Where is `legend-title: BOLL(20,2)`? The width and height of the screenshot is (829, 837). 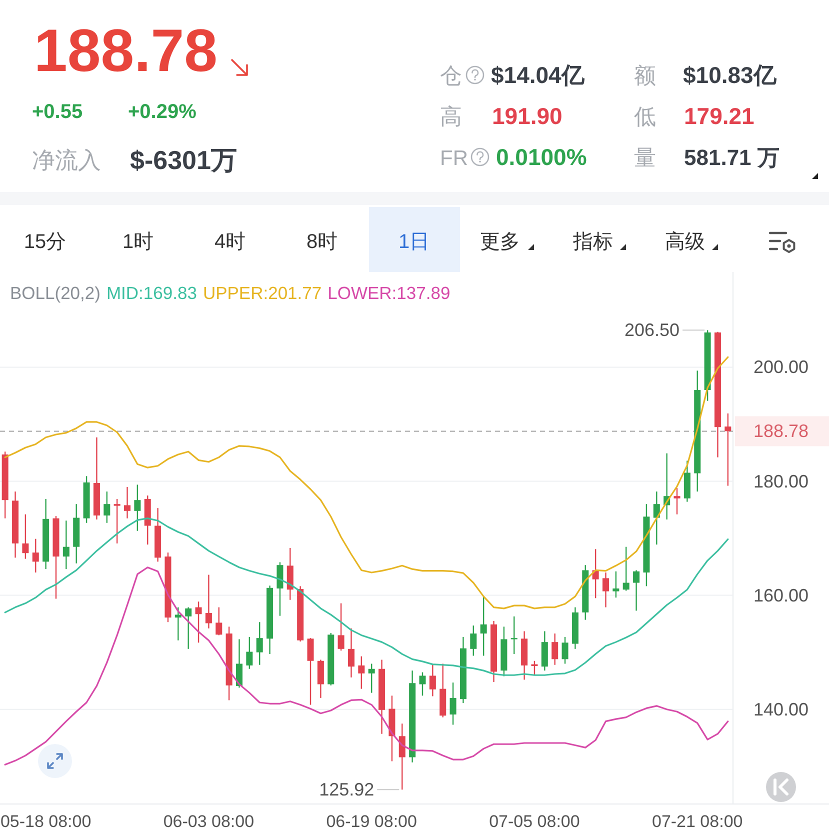 legend-title: BOLL(20,2) is located at coordinates (55, 293).